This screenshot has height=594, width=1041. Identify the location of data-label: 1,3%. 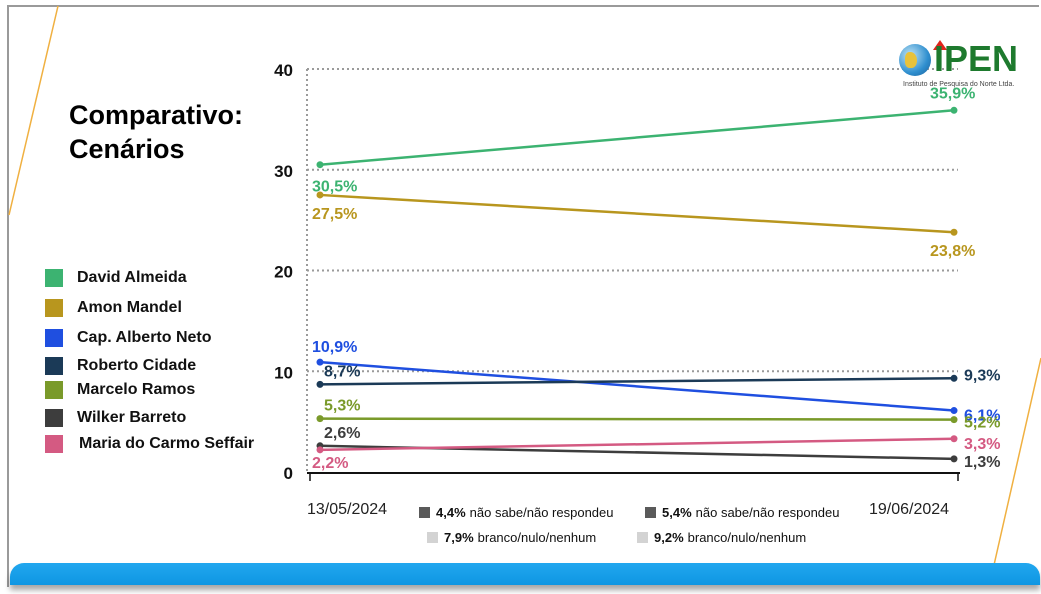
(982, 462).